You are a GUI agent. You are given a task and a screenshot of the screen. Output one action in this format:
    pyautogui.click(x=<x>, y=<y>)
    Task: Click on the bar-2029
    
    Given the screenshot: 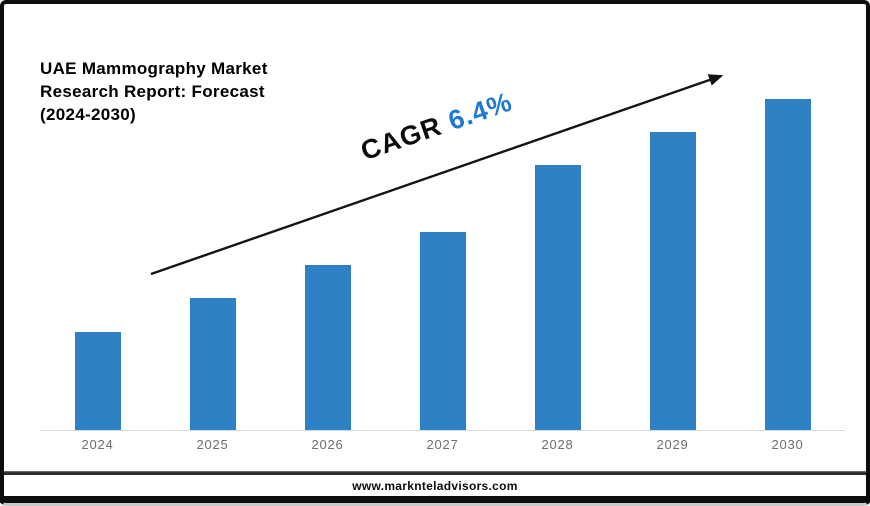 What is the action you would take?
    pyautogui.click(x=672, y=281)
    